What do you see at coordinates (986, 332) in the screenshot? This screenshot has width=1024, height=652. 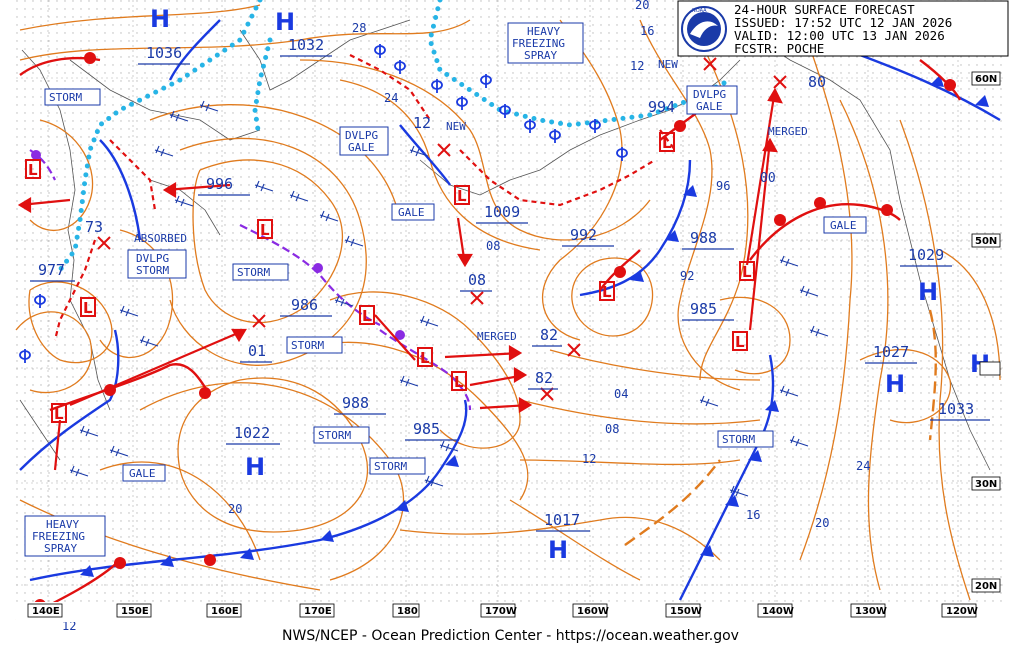 I see `lat-axis-labels: 60N 50N 30N 20N` at bounding box center [986, 332].